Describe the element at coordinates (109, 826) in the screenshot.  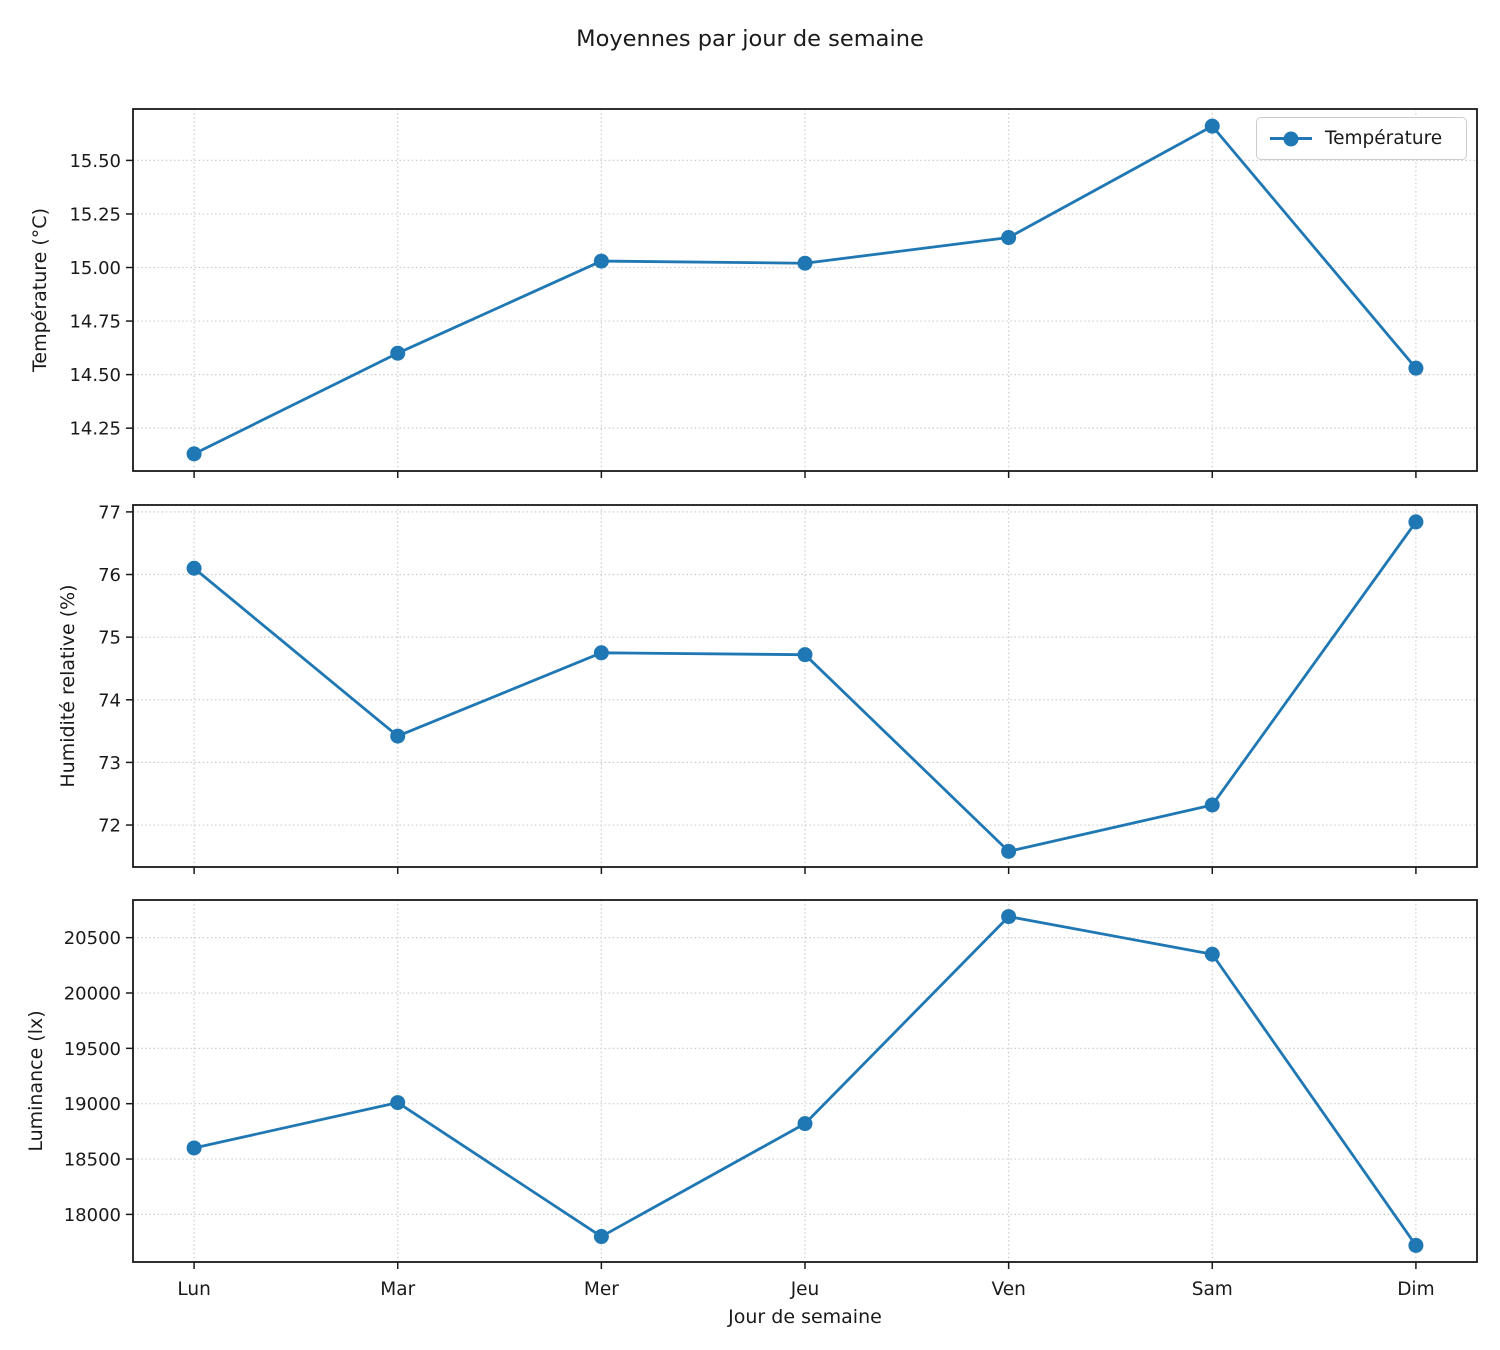
I see `y-tick-label: 72` at that location.